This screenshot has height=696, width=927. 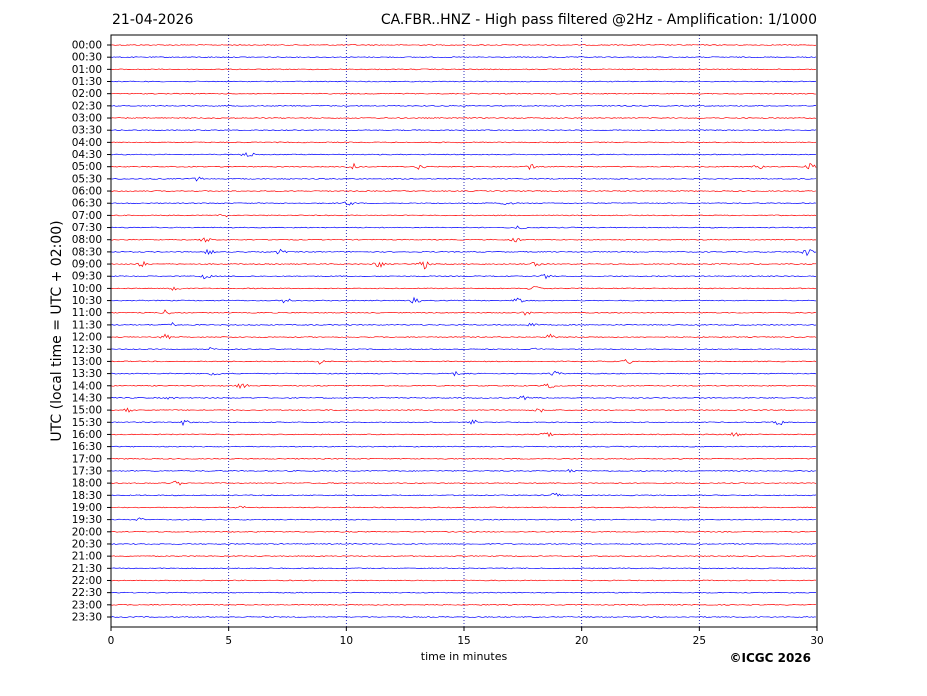 What do you see at coordinates (87, 228) in the screenshot?
I see `row-label: 07:30` at bounding box center [87, 228].